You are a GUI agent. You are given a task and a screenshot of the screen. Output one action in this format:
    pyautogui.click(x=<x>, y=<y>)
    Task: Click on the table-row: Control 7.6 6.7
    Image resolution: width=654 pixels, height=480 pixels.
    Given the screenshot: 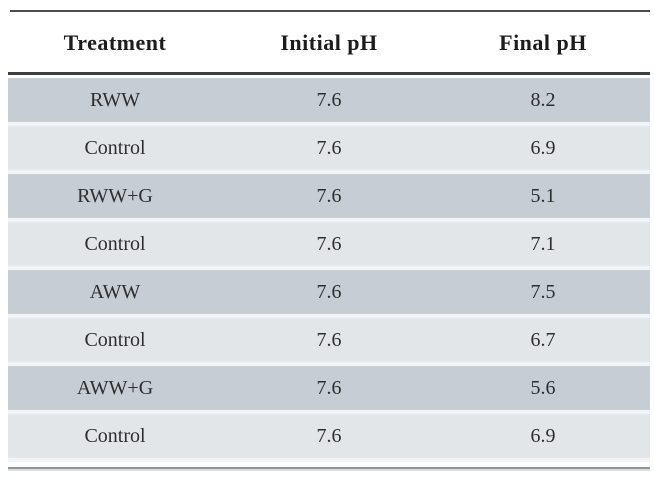 What is the action you would take?
    pyautogui.click(x=329, y=340)
    